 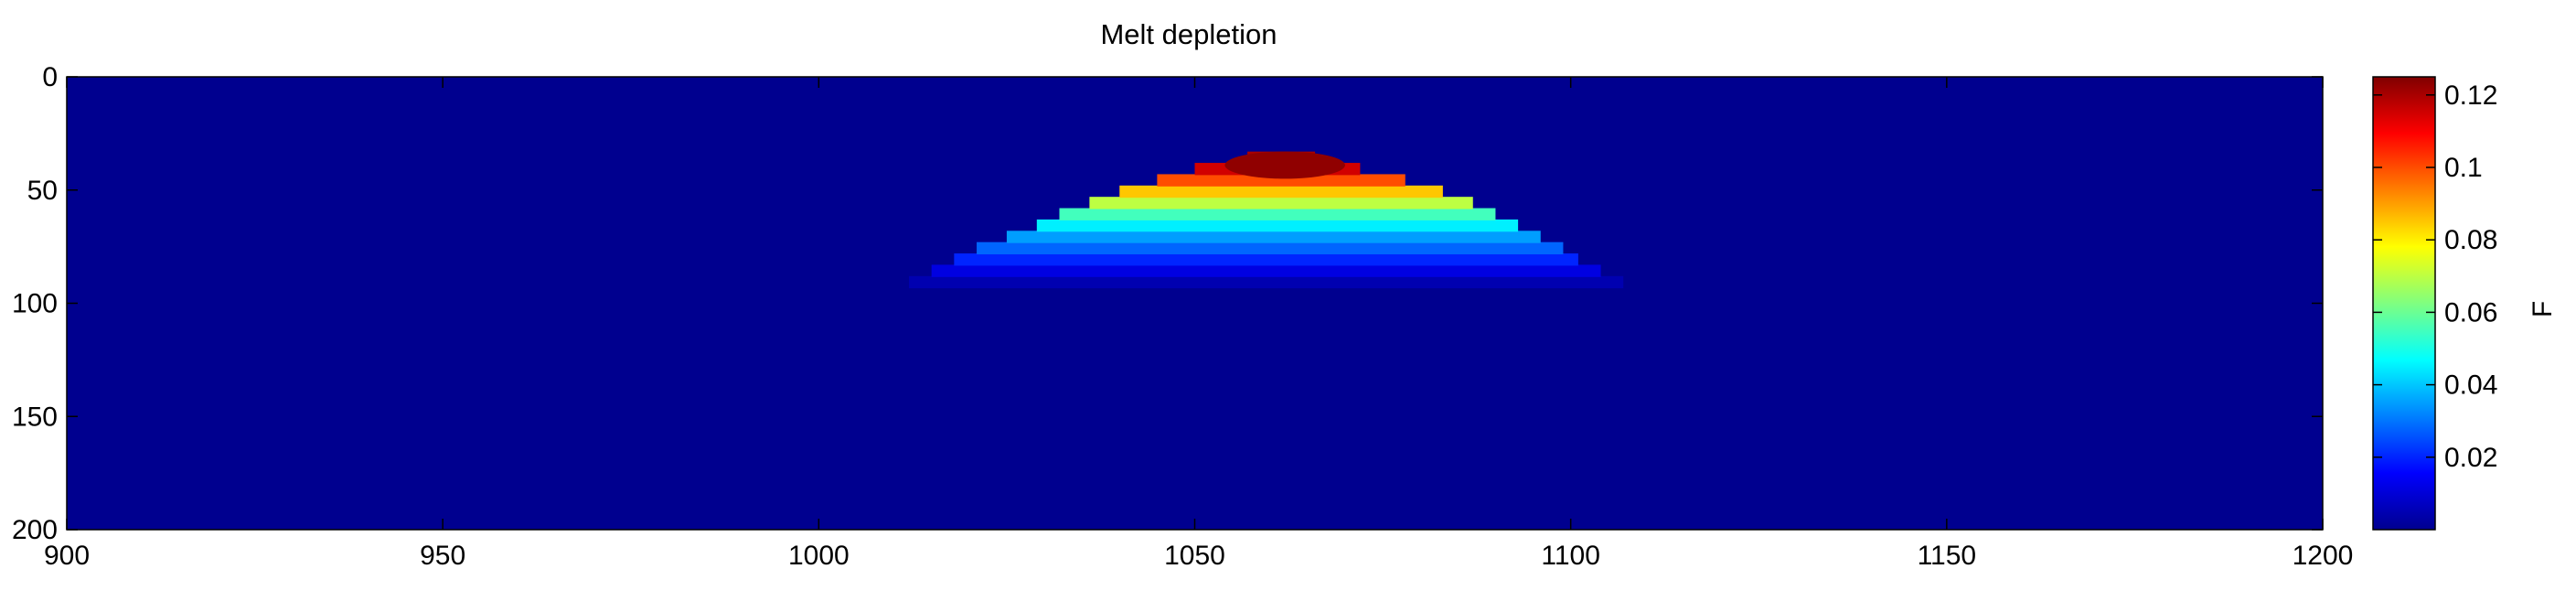 What do you see at coordinates (1284, 165) in the screenshot?
I see `melt-peak` at bounding box center [1284, 165].